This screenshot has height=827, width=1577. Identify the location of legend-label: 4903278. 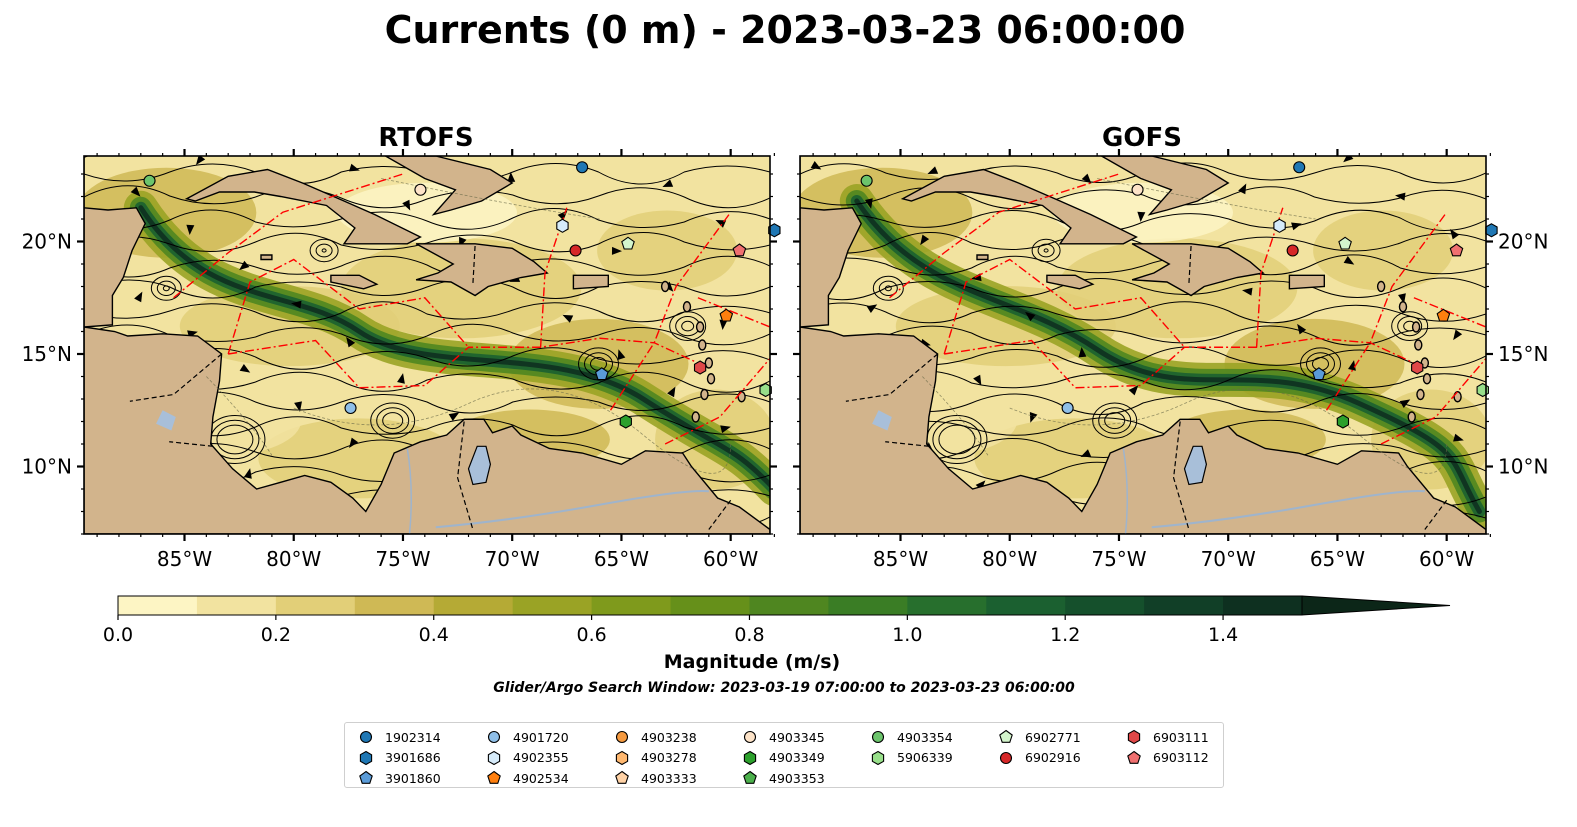
(669, 758).